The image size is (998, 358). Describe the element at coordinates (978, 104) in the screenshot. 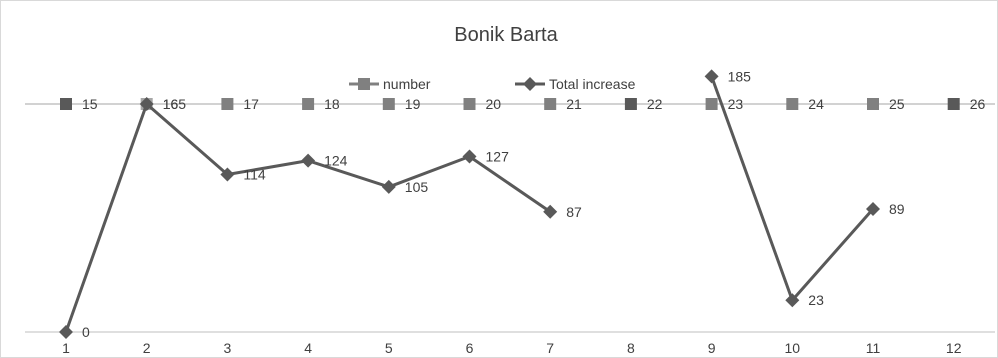

I see `number-data-label: 26` at that location.